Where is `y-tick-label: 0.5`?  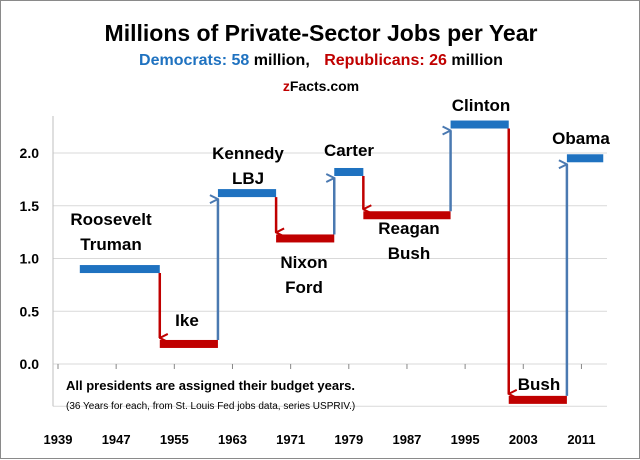 y-tick-label: 0.5 is located at coordinates (30, 311).